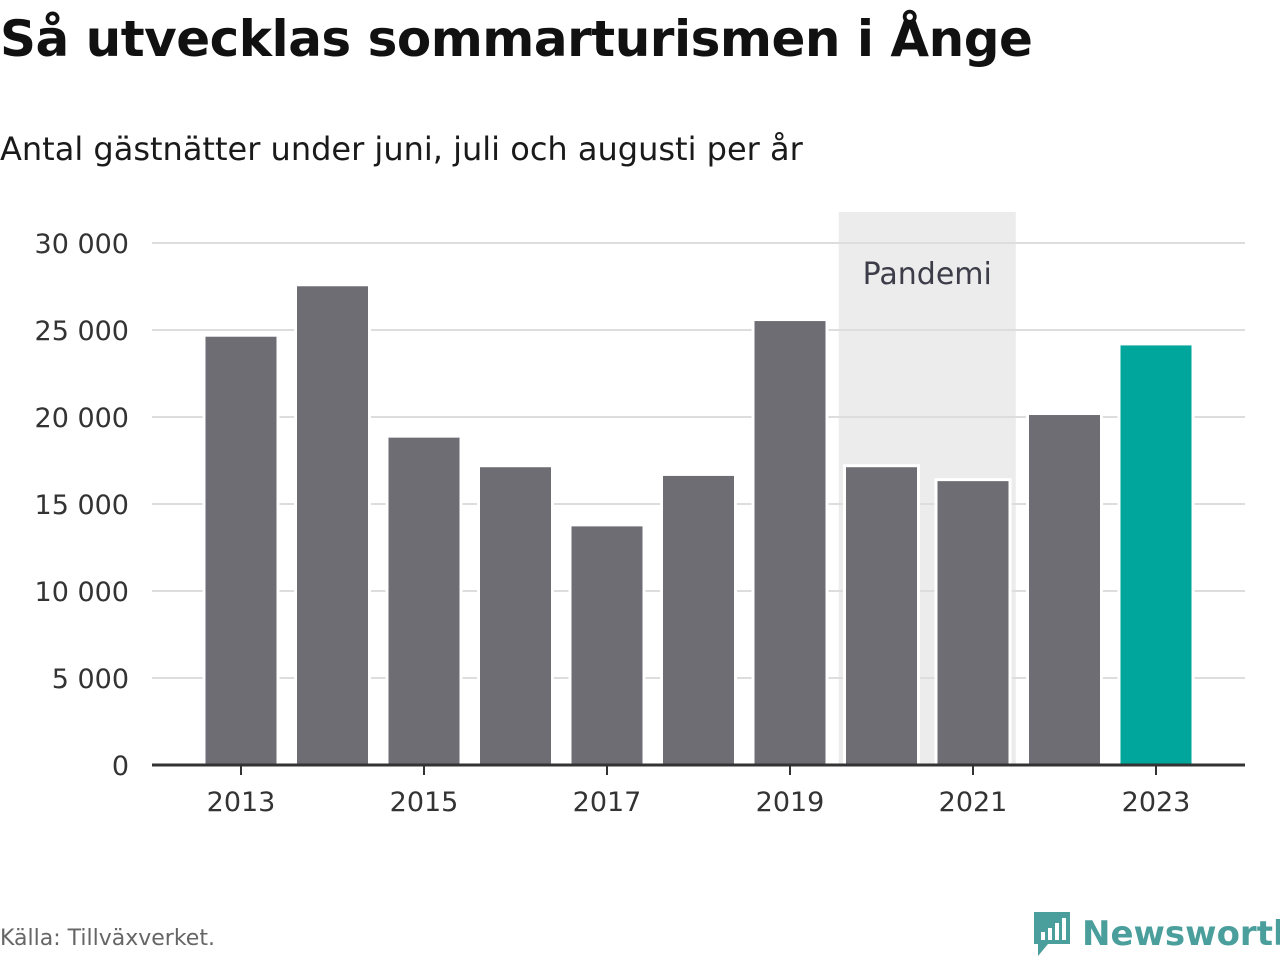 The height and width of the screenshot is (960, 1280). What do you see at coordinates (424, 802) in the screenshot?
I see `x-tick-label: 2015` at bounding box center [424, 802].